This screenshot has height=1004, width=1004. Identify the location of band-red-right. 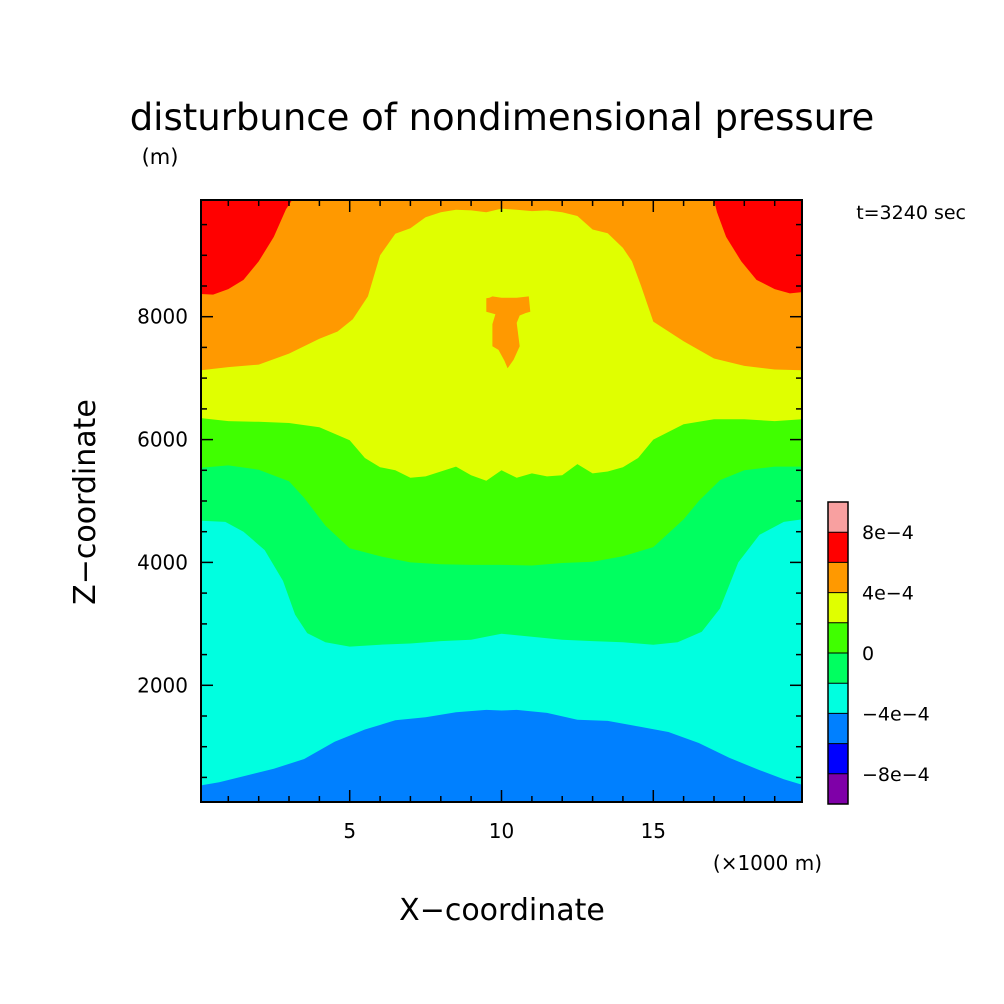
(758, 247).